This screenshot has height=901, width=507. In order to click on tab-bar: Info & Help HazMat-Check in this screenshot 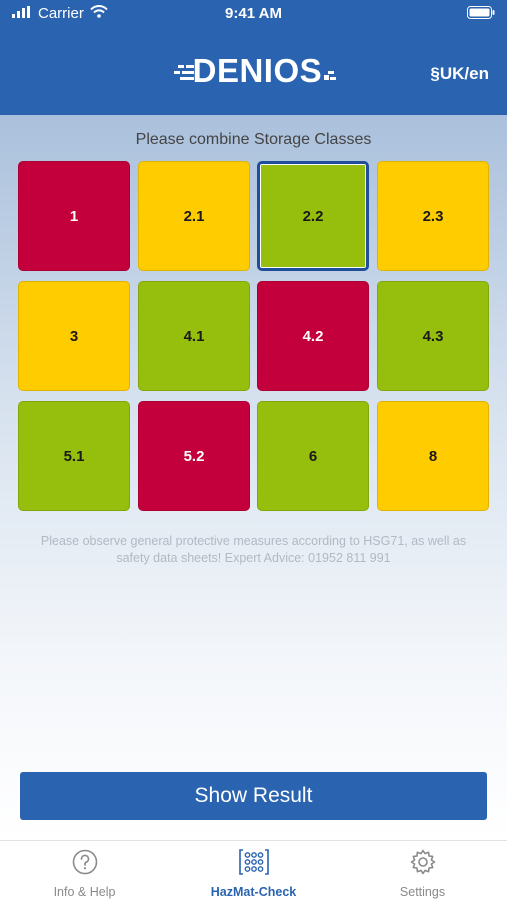, I will do `click(253, 870)`.